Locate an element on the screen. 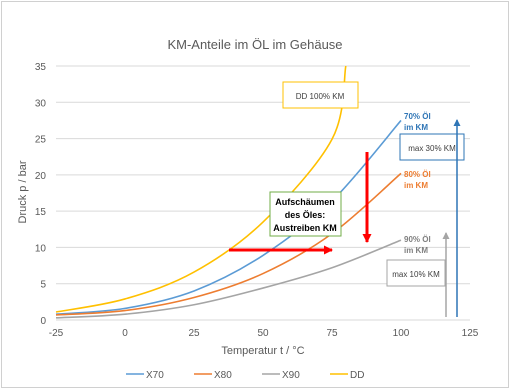 This screenshot has width=510, height=388. x-tick-label: 25 is located at coordinates (194, 333).